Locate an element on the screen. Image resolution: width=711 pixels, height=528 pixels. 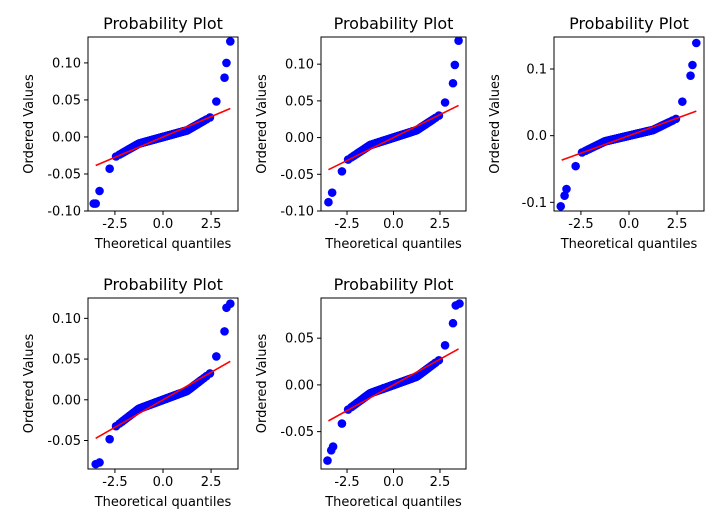
y-tick-label: -0.1 is located at coordinates (534, 203).